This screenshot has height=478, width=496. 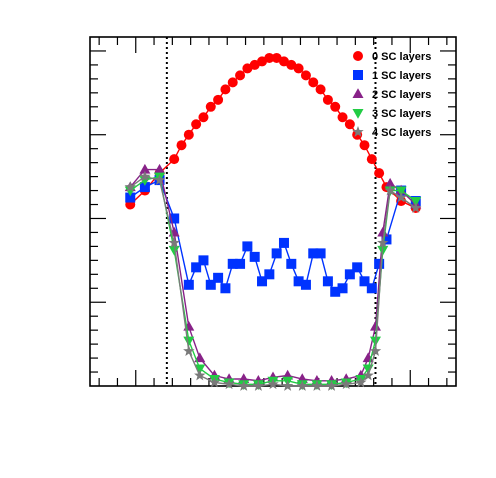 What do you see at coordinates (401, 133) in the screenshot?
I see `legend-label: 4 SC layers` at bounding box center [401, 133].